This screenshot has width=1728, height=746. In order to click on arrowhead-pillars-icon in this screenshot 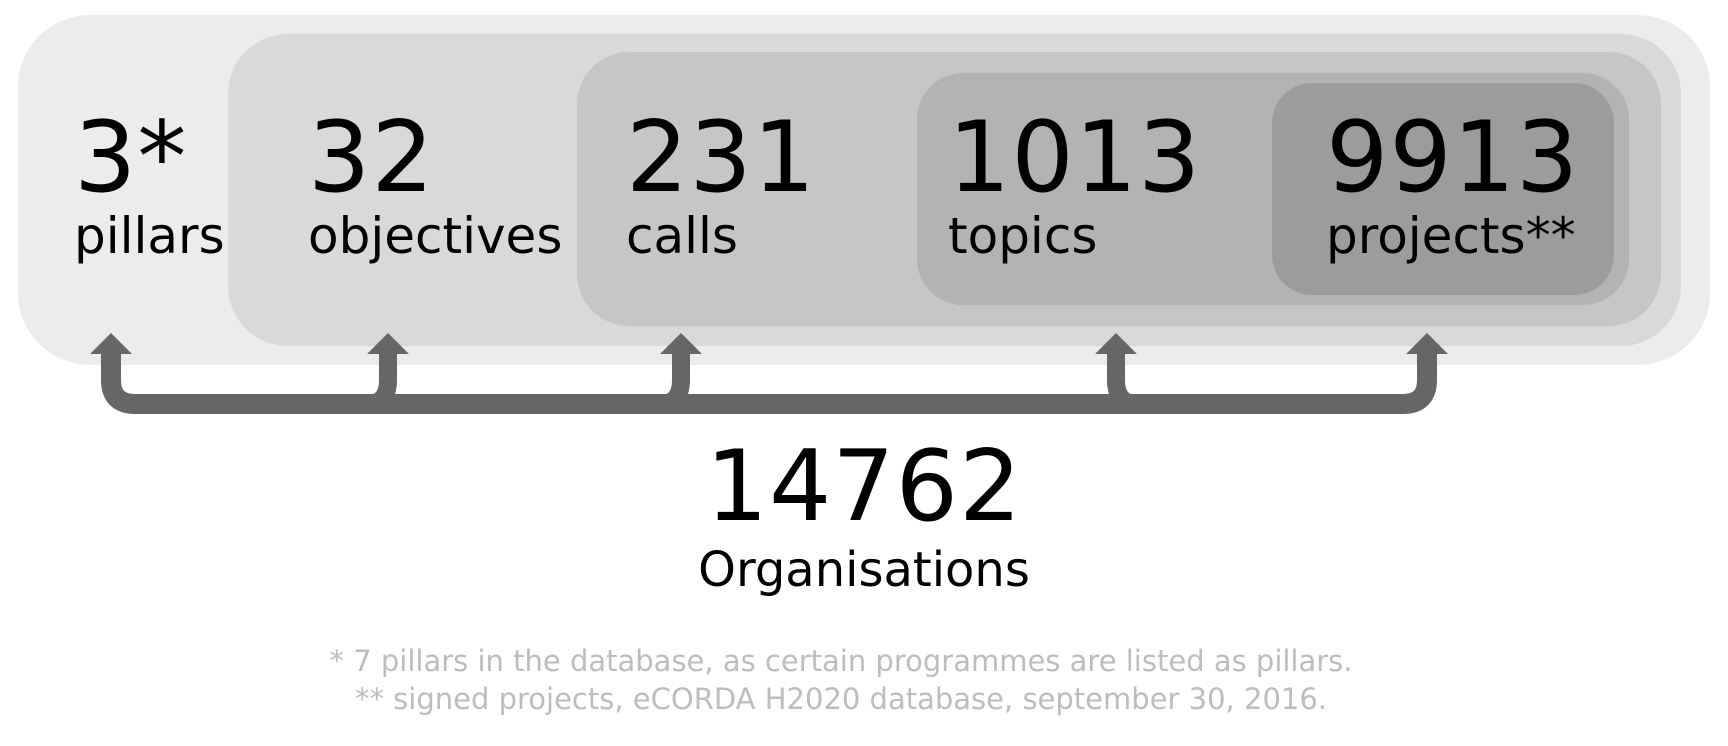, I will do `click(111, 343)`.